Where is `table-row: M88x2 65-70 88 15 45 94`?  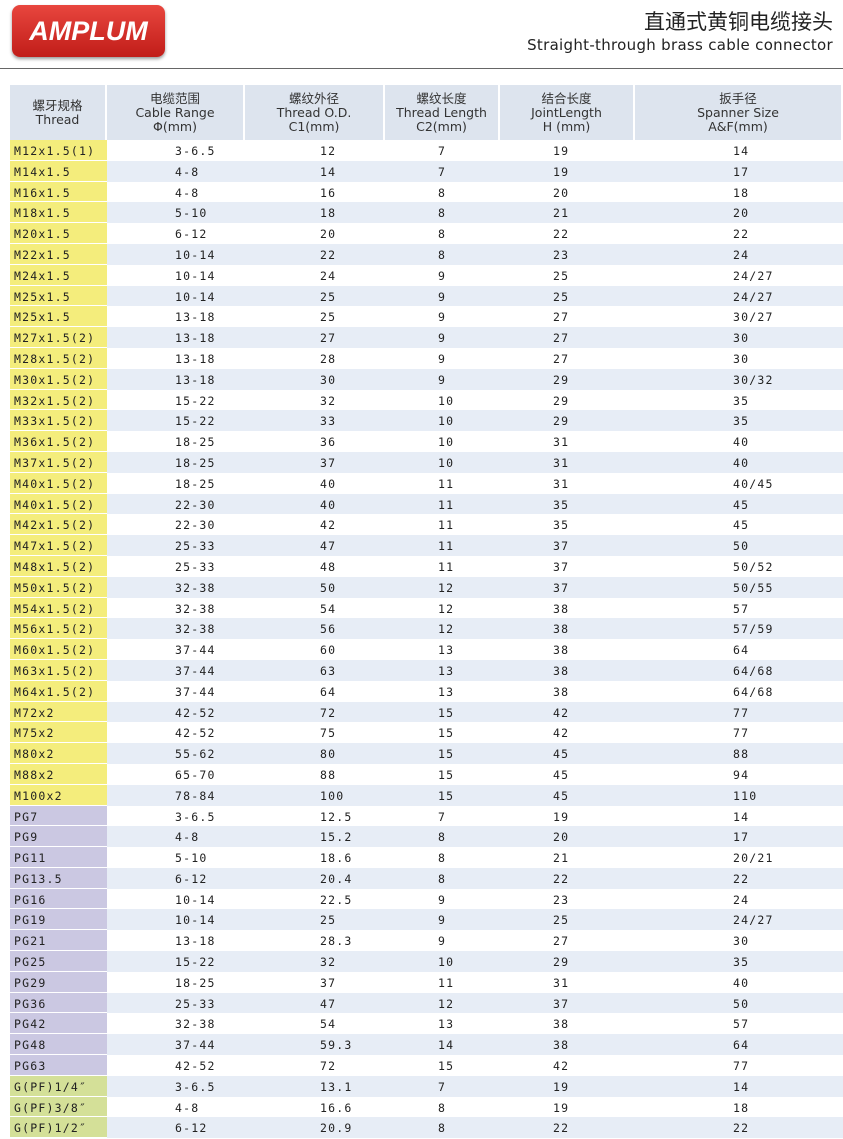 table-row: M88x2 65-70 88 15 45 94 is located at coordinates (426, 774).